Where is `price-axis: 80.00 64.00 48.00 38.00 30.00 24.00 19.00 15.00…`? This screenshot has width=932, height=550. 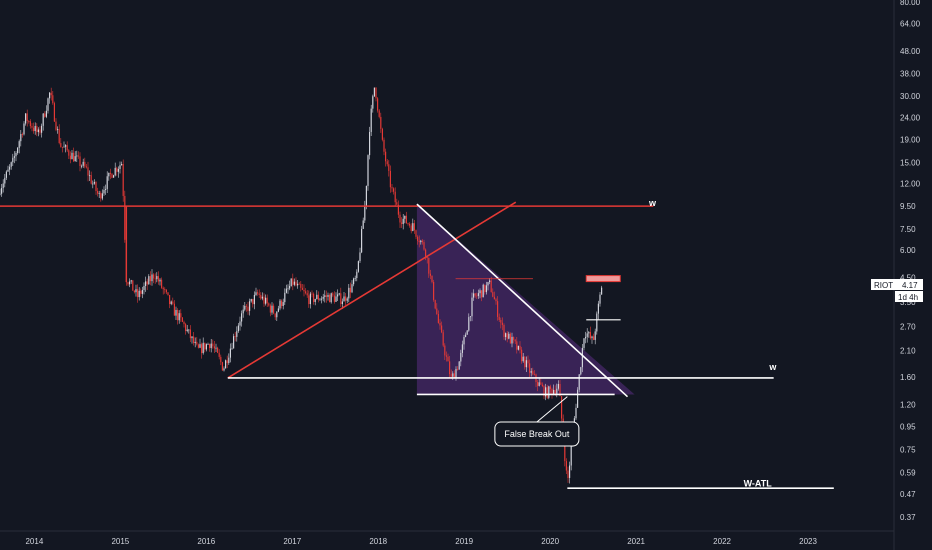 price-axis: 80.00 64.00 48.00 38.00 30.00 24.00 19.00 15.00… is located at coordinates (910, 261).